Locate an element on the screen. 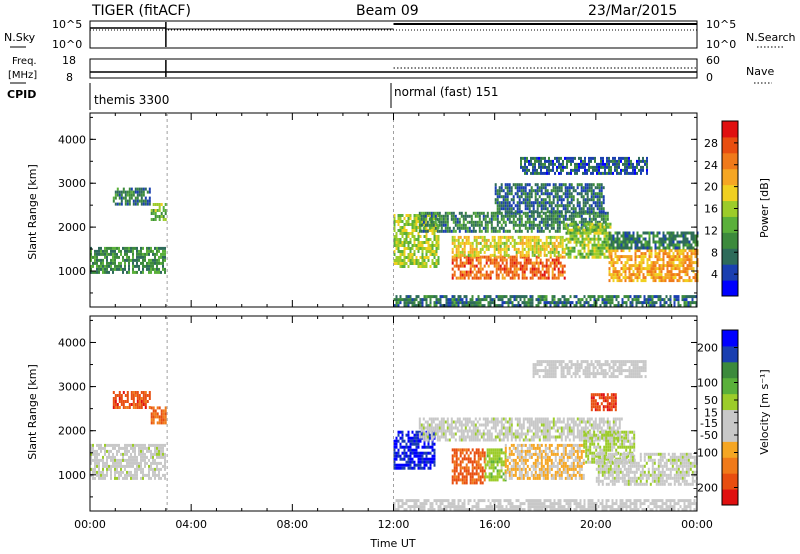 The width and height of the screenshot is (800, 554). xtick-label: 08:00 is located at coordinates (292, 524).